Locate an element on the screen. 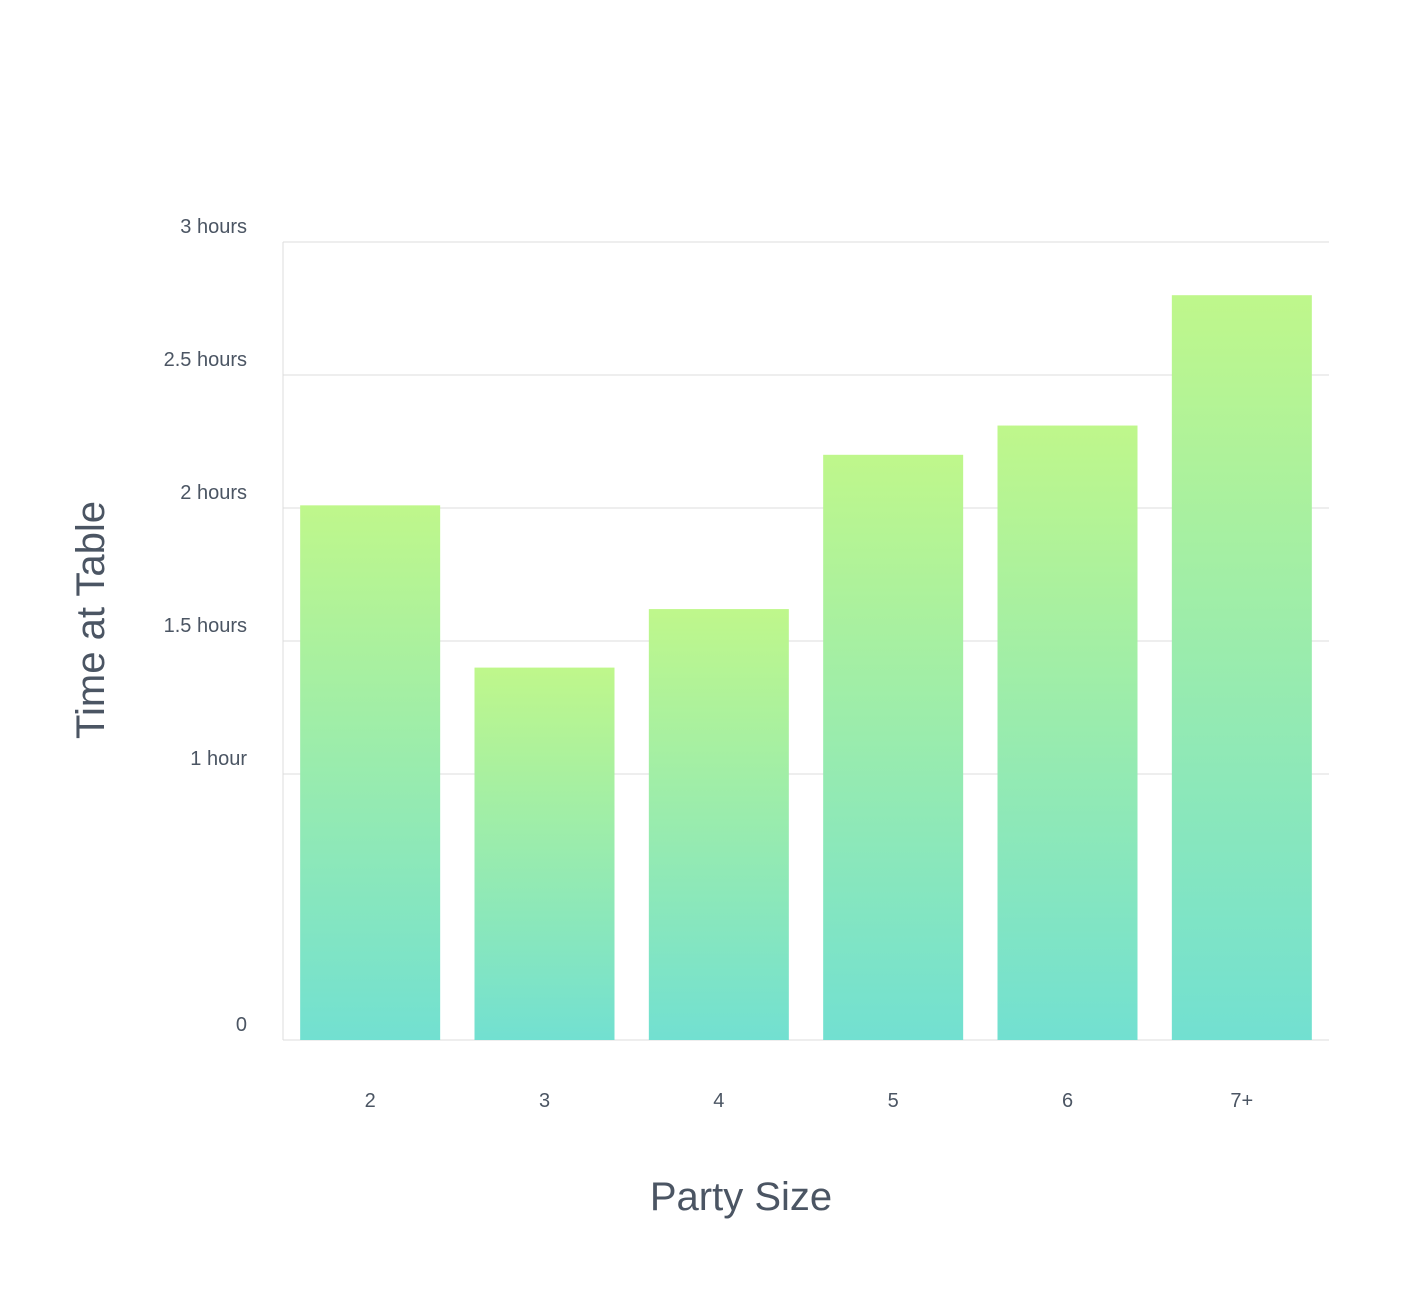 The width and height of the screenshot is (1412, 1292). y-tick-label: 1.5 hours is located at coordinates (205, 626).